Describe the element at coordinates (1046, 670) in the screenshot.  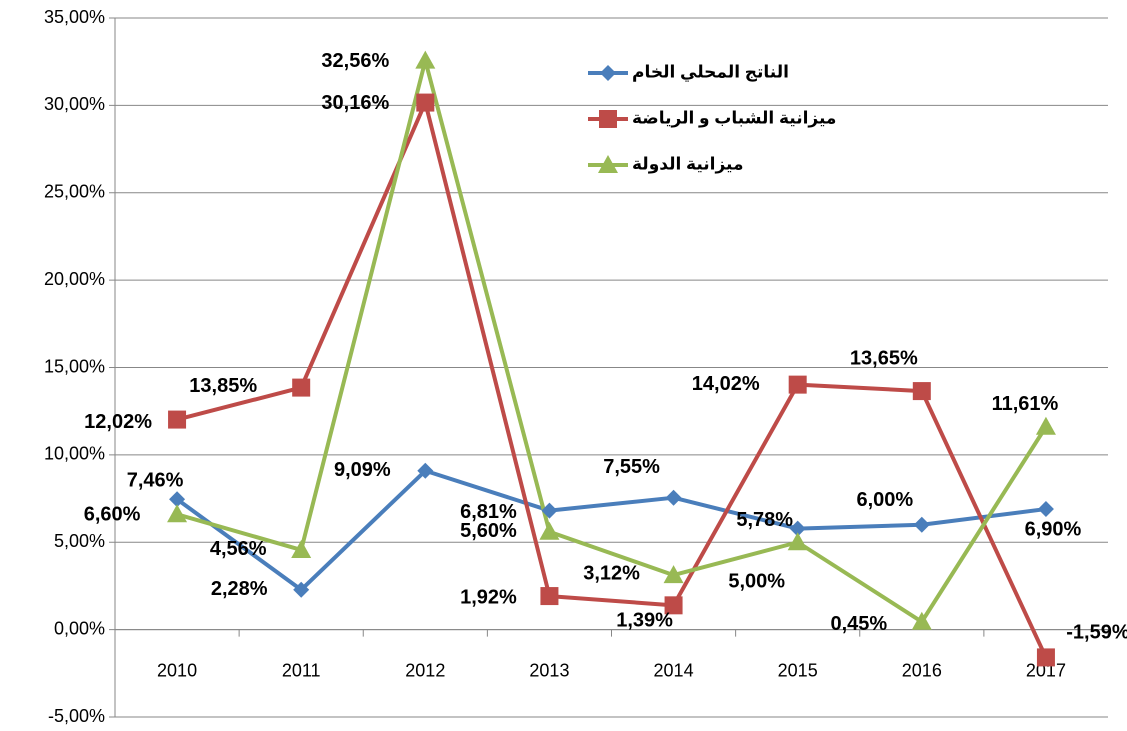
I see `x-tick-label: 2017` at that location.